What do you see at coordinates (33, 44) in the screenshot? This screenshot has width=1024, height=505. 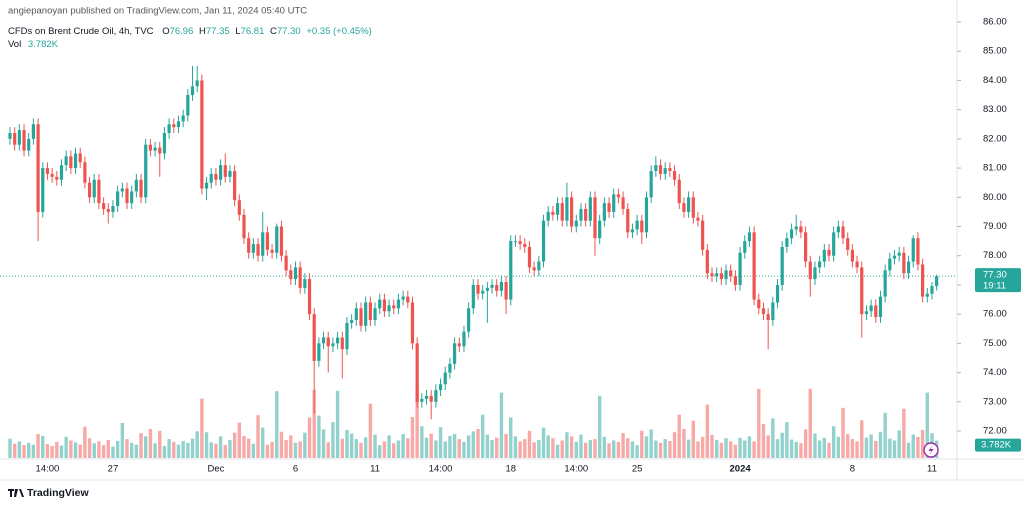 I see `volume-legend: Vol 3.782K` at bounding box center [33, 44].